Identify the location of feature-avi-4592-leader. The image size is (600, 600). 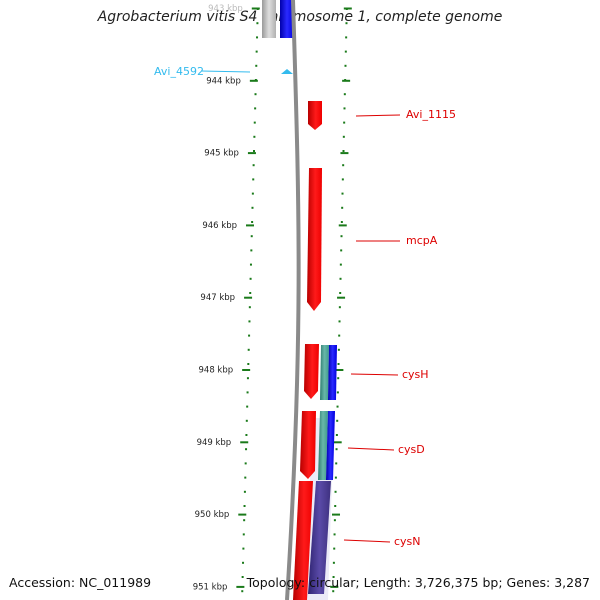
(225, 71).